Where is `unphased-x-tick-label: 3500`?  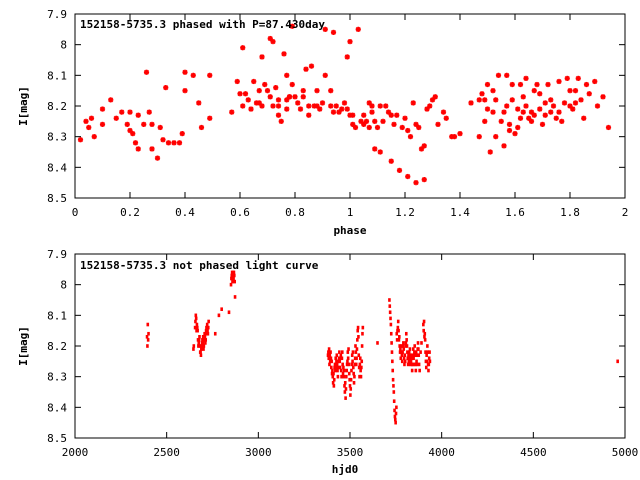
unphased-x-tick-label: 3500 is located at coordinates (350, 452).